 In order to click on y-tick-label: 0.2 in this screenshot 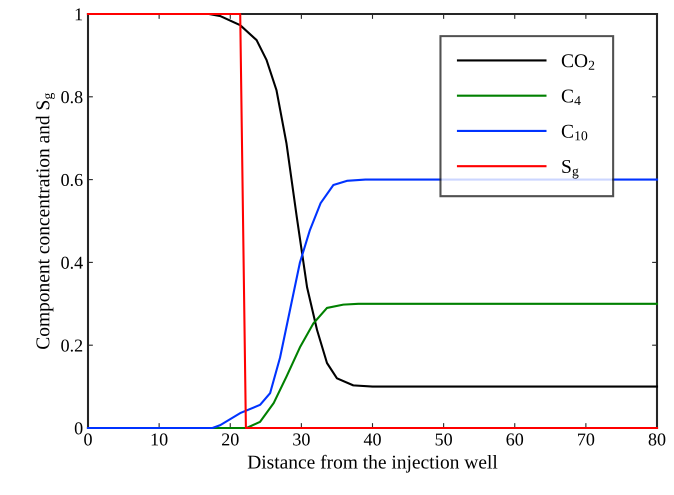, I will do `click(71, 345)`.